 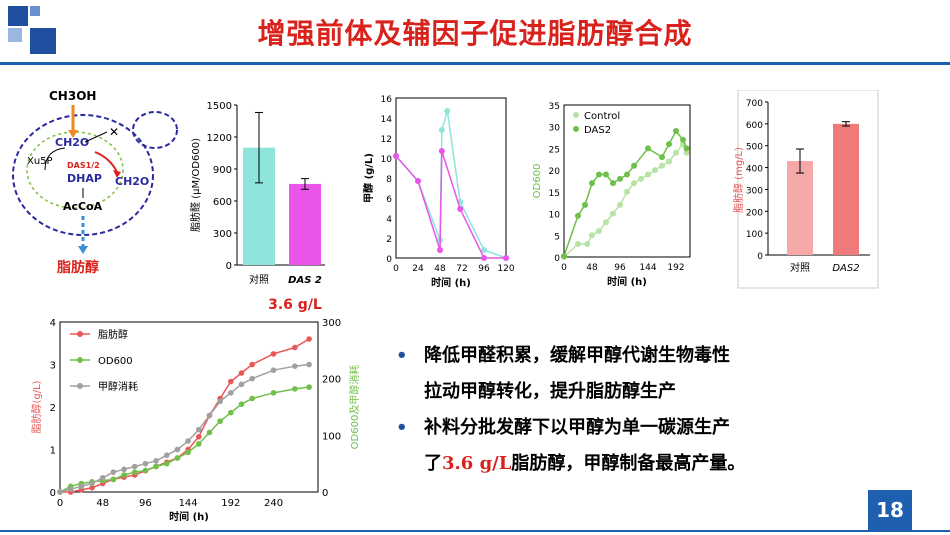 I want to click on x-tick-label: 96, so click(x=620, y=268).